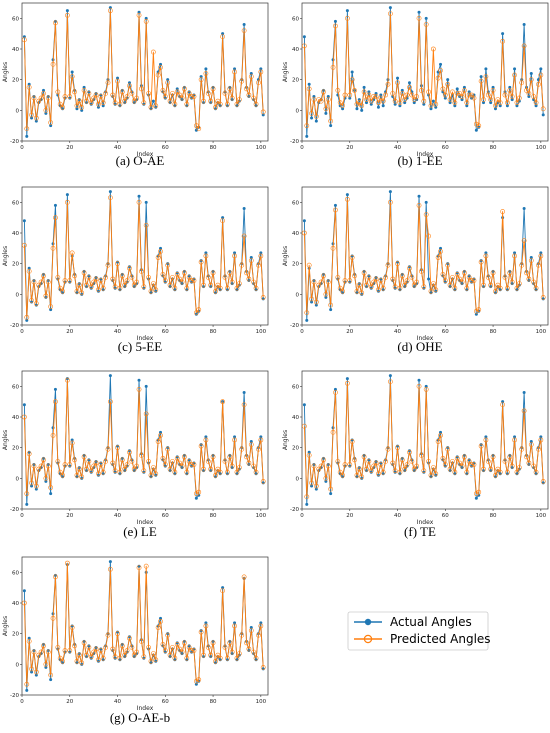 This screenshot has height=733, width=550. What do you see at coordinates (295, 265) in the screenshot?
I see `y-tick-label: 20` at bounding box center [295, 265].